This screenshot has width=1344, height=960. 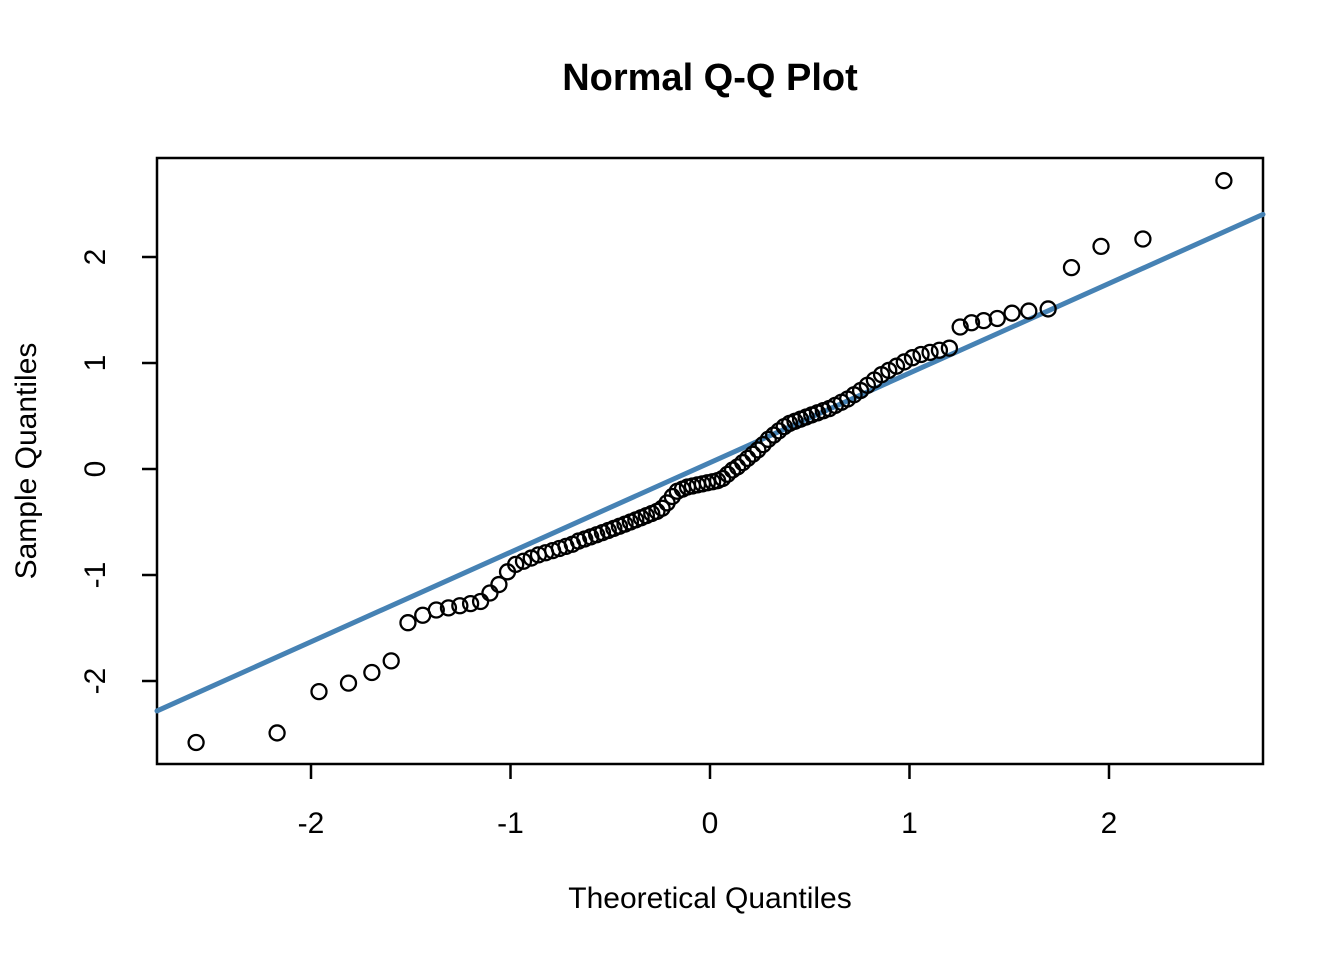 I want to click on x-tick-label: -2, so click(x=311, y=823).